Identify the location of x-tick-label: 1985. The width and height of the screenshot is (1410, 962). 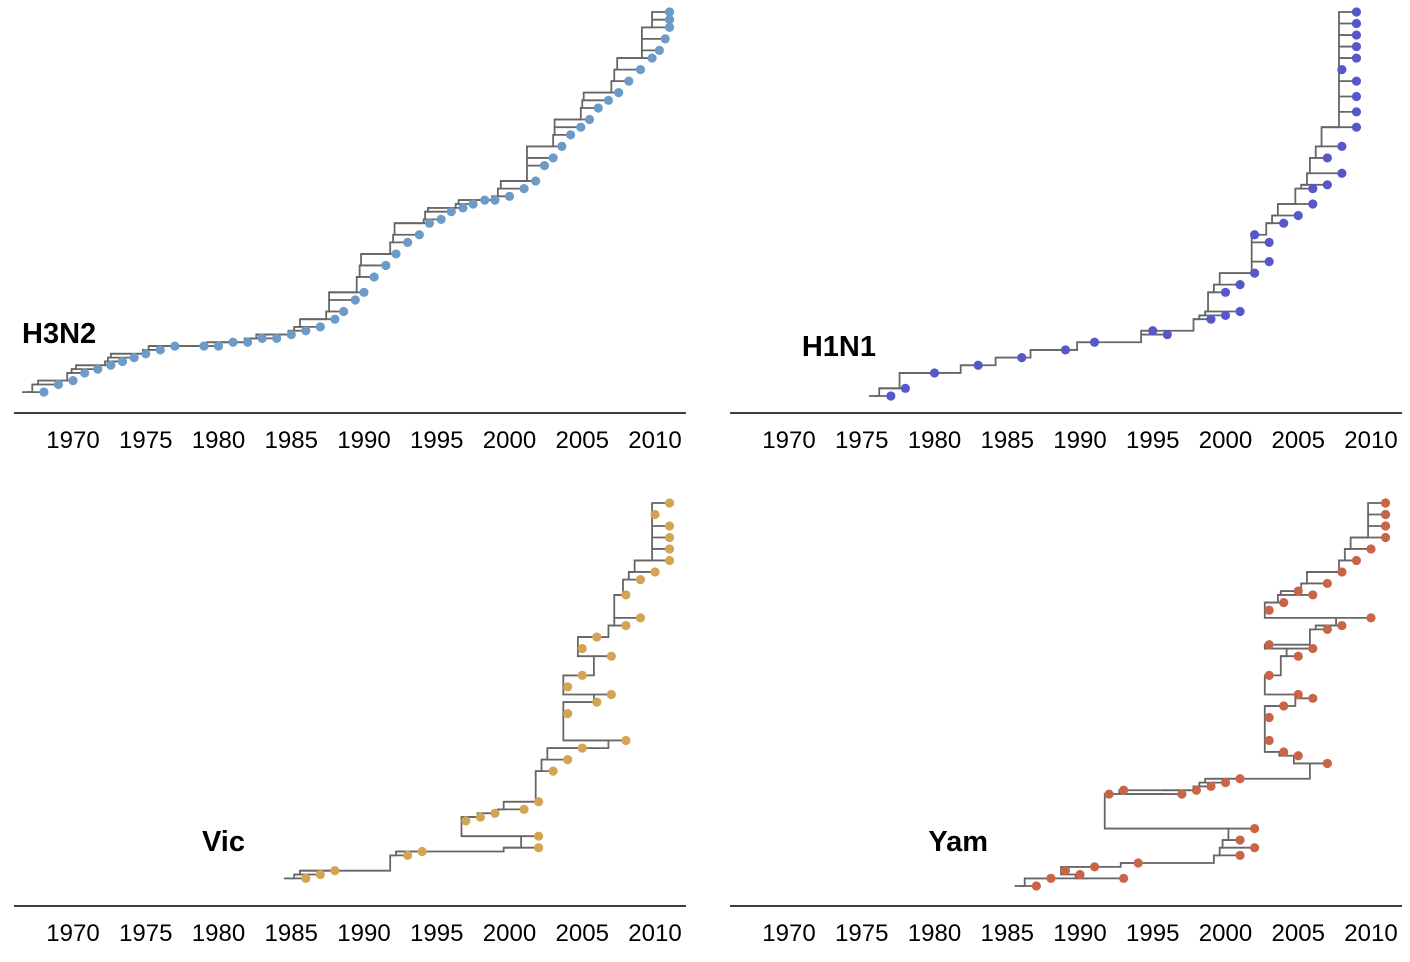
(1007, 933).